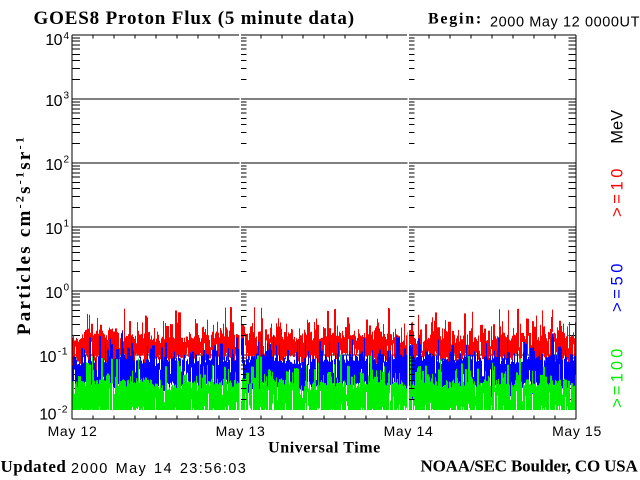  I want to click on svg-text: May 15, so click(577, 431).